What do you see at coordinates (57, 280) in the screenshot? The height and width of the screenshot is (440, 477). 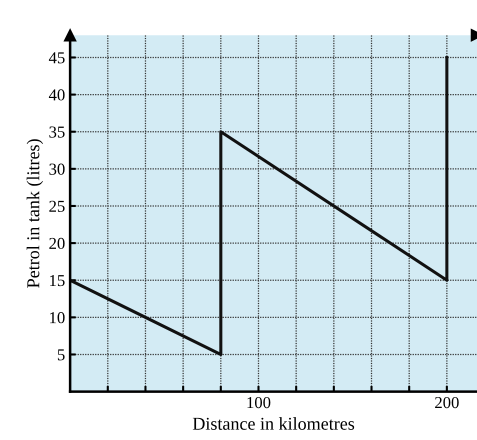 I see `y-tick-label: 15` at bounding box center [57, 280].